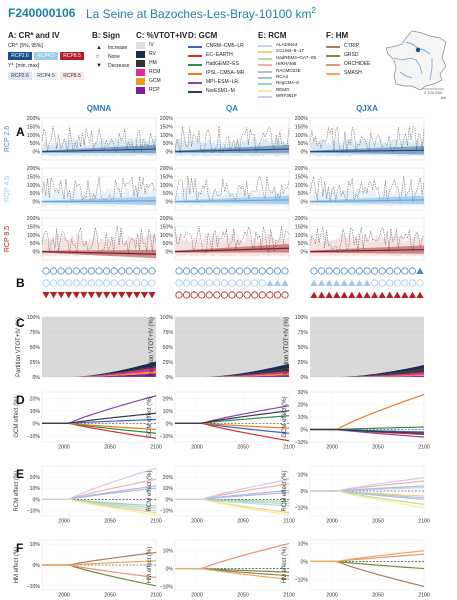 The height and width of the screenshot is (600, 457). Describe the element at coordinates (170, 378) in the screenshot. I see `panel-c-ytick: 0%` at that location.